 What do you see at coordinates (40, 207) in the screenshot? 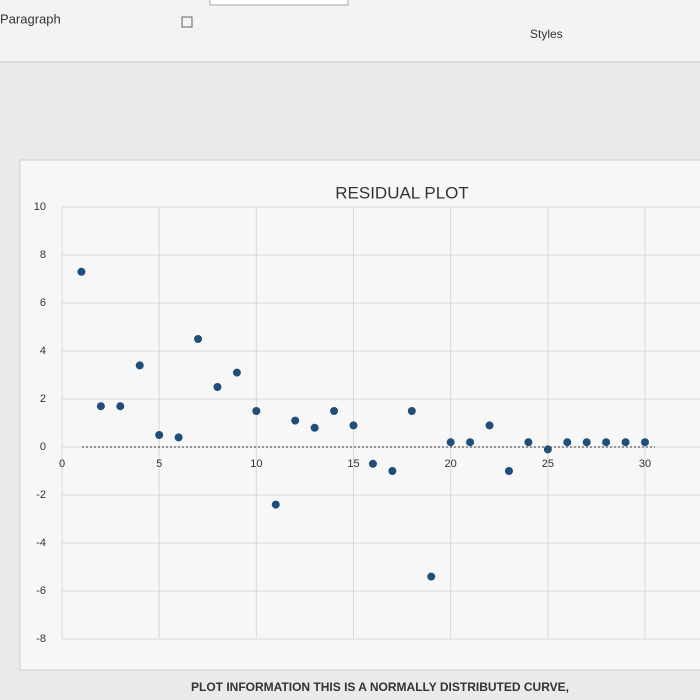
I see `y-tick-label: 10` at bounding box center [40, 207].